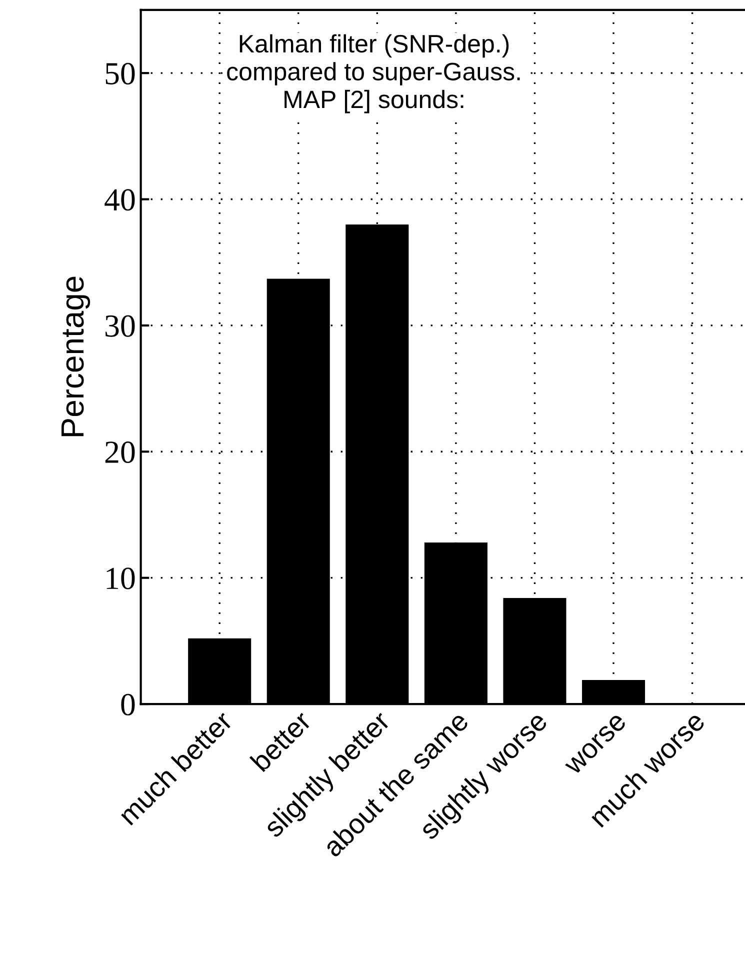 The width and height of the screenshot is (745, 968). Describe the element at coordinates (120, 326) in the screenshot. I see `y-tick-label: 30` at that location.